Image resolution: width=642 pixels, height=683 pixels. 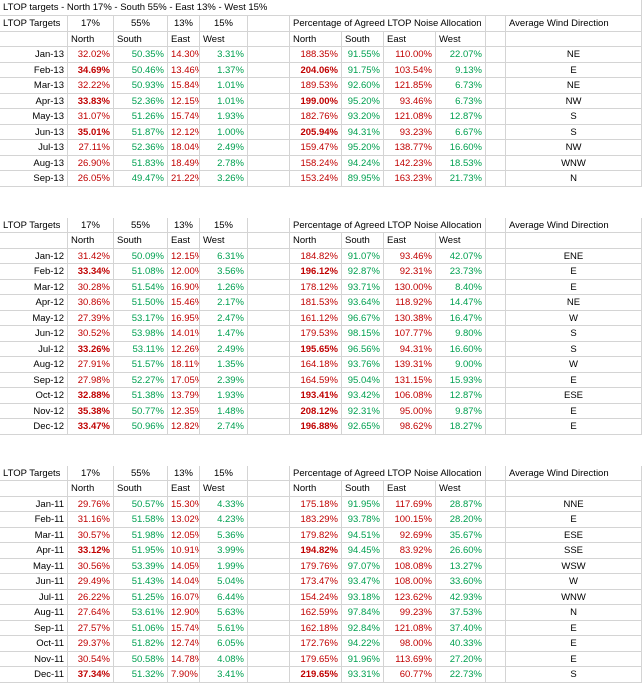 I want to click on south-share: 51.38%, so click(x=141, y=396).